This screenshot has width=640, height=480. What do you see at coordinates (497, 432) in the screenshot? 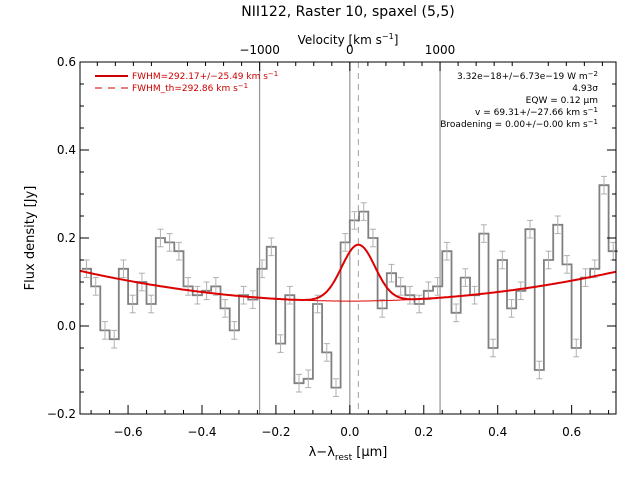
I see `x-tick-label: 0.4` at bounding box center [497, 432].